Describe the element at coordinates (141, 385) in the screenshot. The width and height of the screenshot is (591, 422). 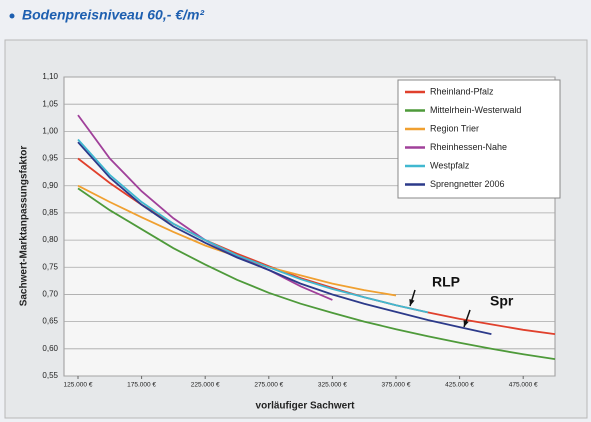
I see `x-tick-label: 175.000 €` at that location.